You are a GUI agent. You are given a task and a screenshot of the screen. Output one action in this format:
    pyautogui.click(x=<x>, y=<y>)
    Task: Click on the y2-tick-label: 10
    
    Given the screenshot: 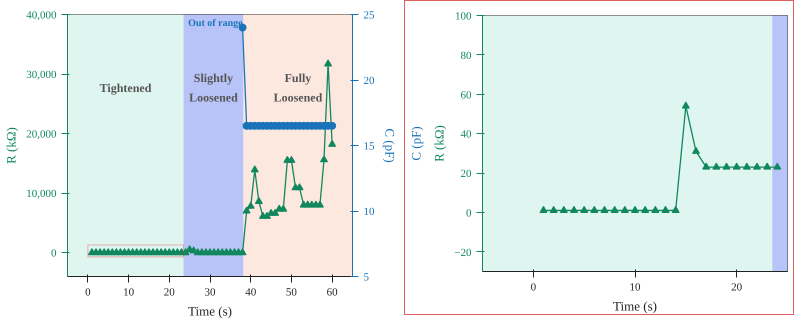 What is the action you would take?
    pyautogui.click(x=369, y=212)
    